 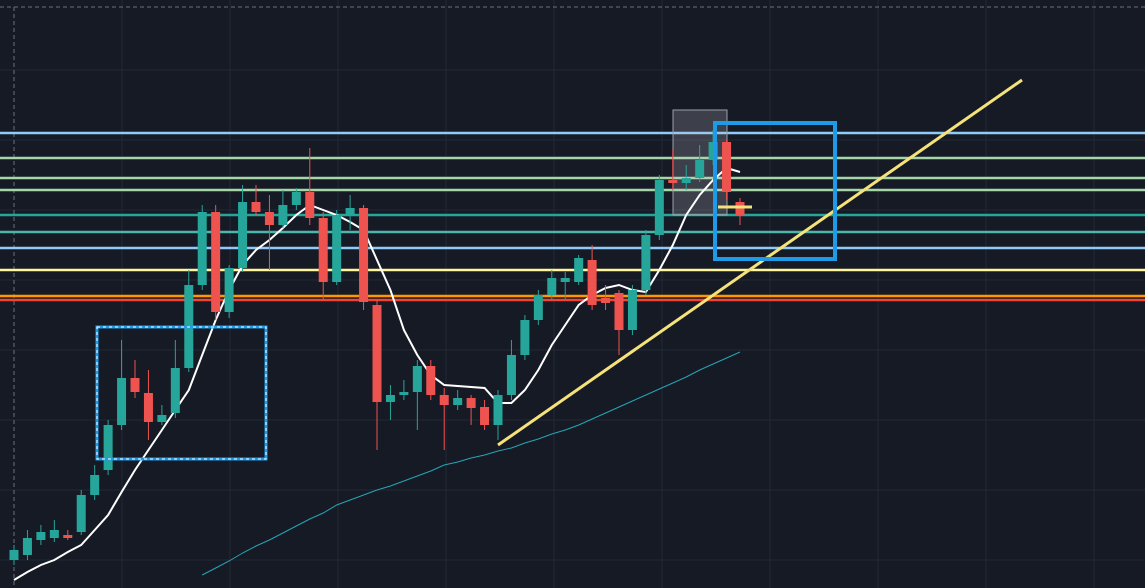 What do you see at coordinates (181, 393) in the screenshot?
I see `selection-box-dash` at bounding box center [181, 393].